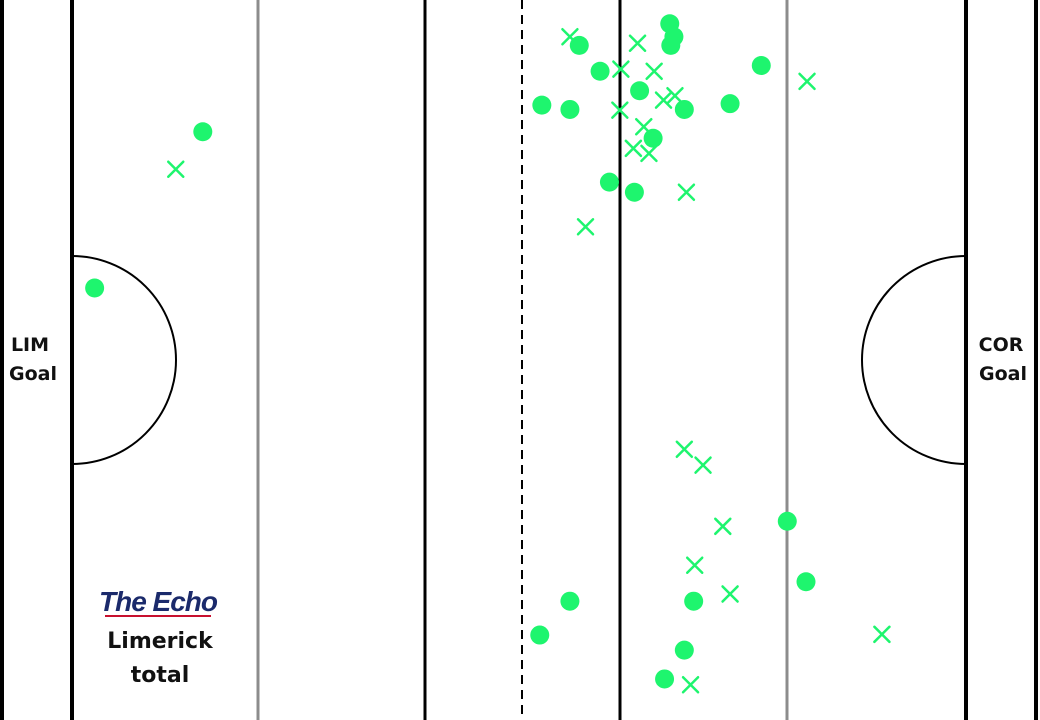 This screenshot has height=720, width=1040. What do you see at coordinates (160, 641) in the screenshot?
I see `caption-line1: Limerick` at bounding box center [160, 641].